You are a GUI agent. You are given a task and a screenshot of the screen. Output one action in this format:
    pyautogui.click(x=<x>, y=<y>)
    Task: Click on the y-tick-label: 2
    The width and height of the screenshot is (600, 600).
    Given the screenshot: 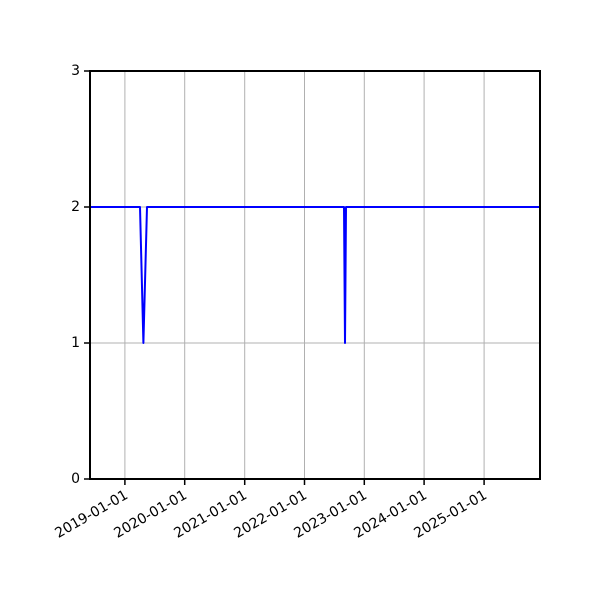 What is the action you would take?
    pyautogui.click(x=75, y=207)
    